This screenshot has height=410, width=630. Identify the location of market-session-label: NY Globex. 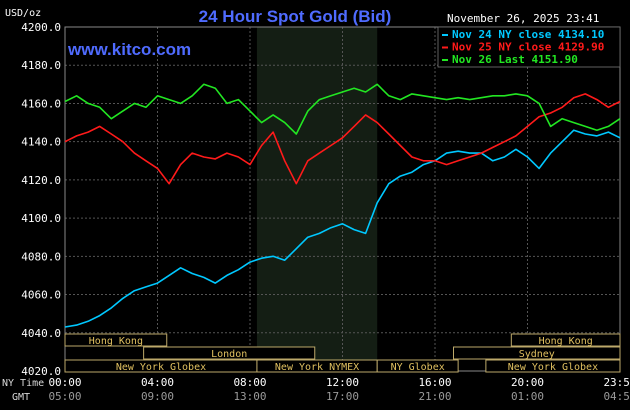
(418, 367).